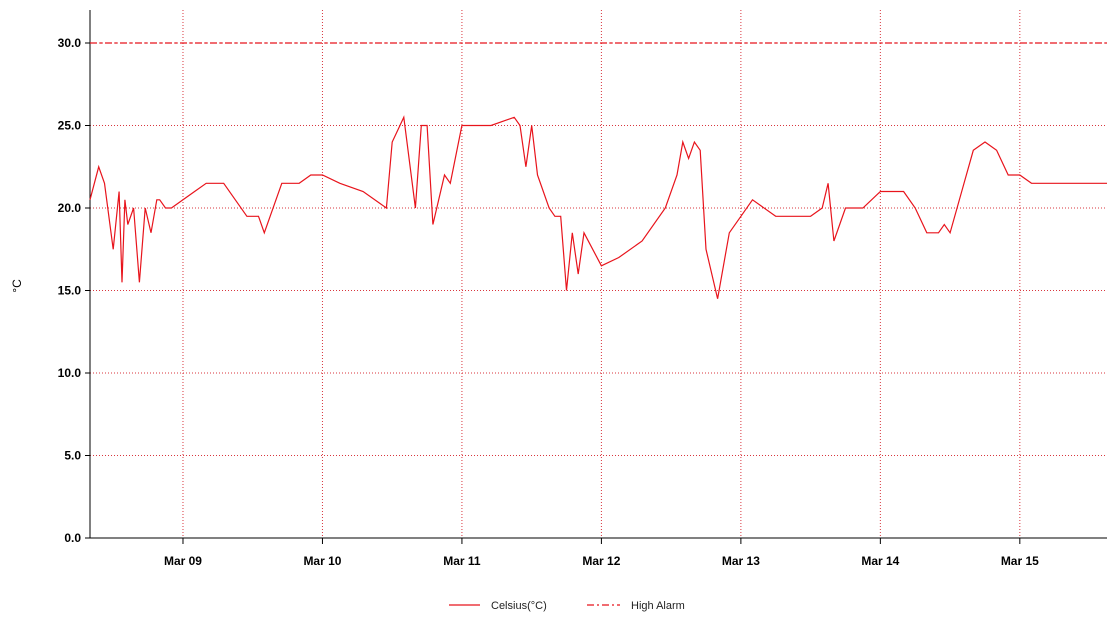 The width and height of the screenshot is (1107, 621). Describe the element at coordinates (70, 208) in the screenshot. I see `y-tick-label: 20.0` at that location.